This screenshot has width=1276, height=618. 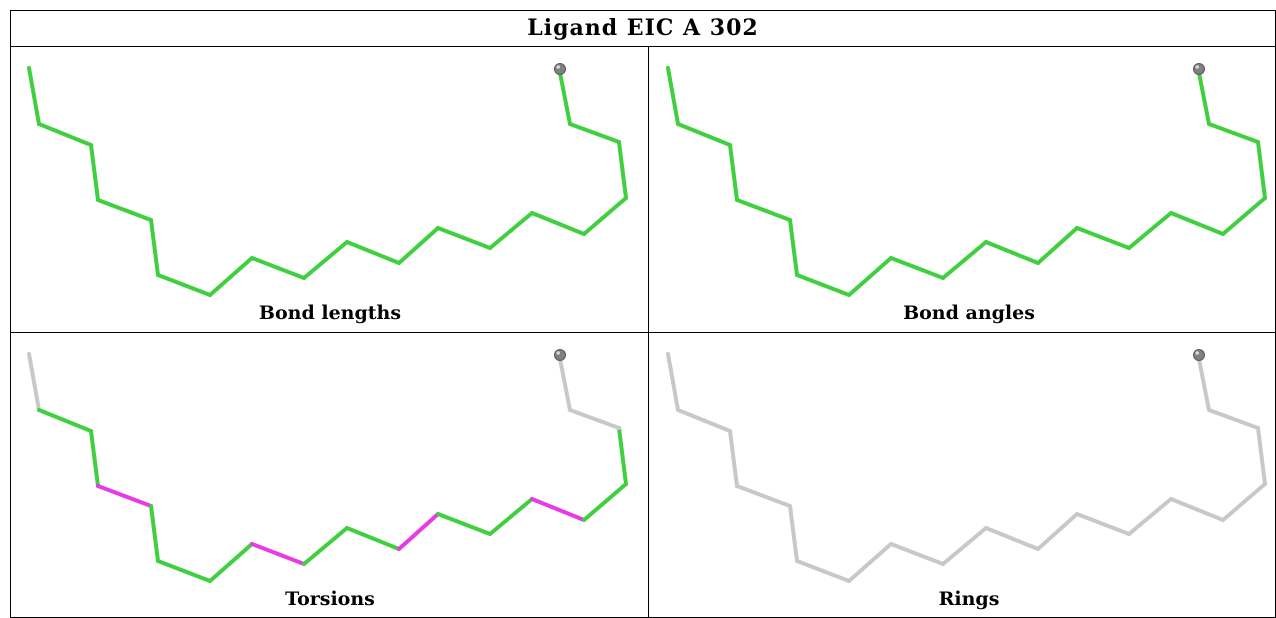 I want to click on panel-caption: Bond lengths, so click(x=330, y=313).